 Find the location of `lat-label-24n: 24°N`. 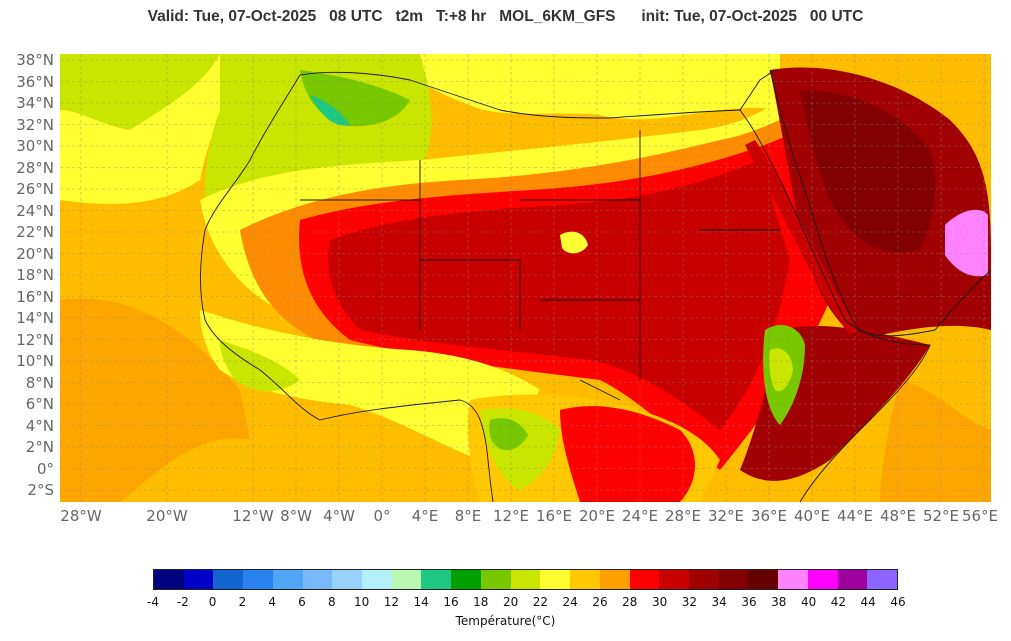

lat-label-24n: 24°N is located at coordinates (35, 210).